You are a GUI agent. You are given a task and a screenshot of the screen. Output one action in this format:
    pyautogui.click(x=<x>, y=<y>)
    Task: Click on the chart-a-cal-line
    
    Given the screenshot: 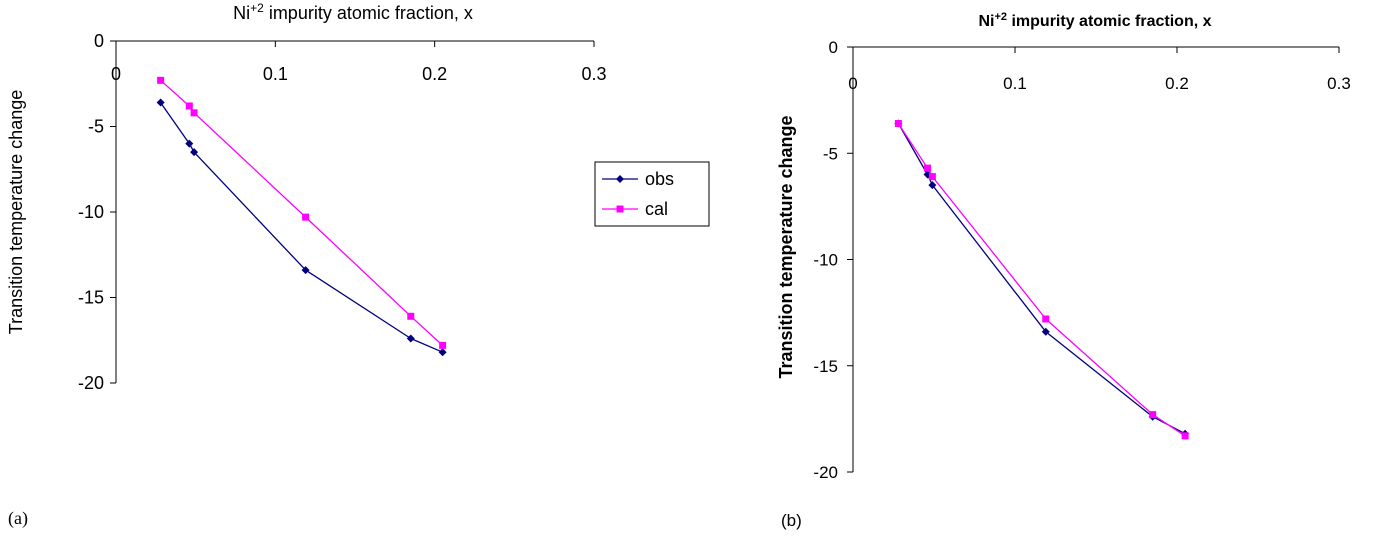 What is the action you would take?
    pyautogui.click(x=302, y=212)
    